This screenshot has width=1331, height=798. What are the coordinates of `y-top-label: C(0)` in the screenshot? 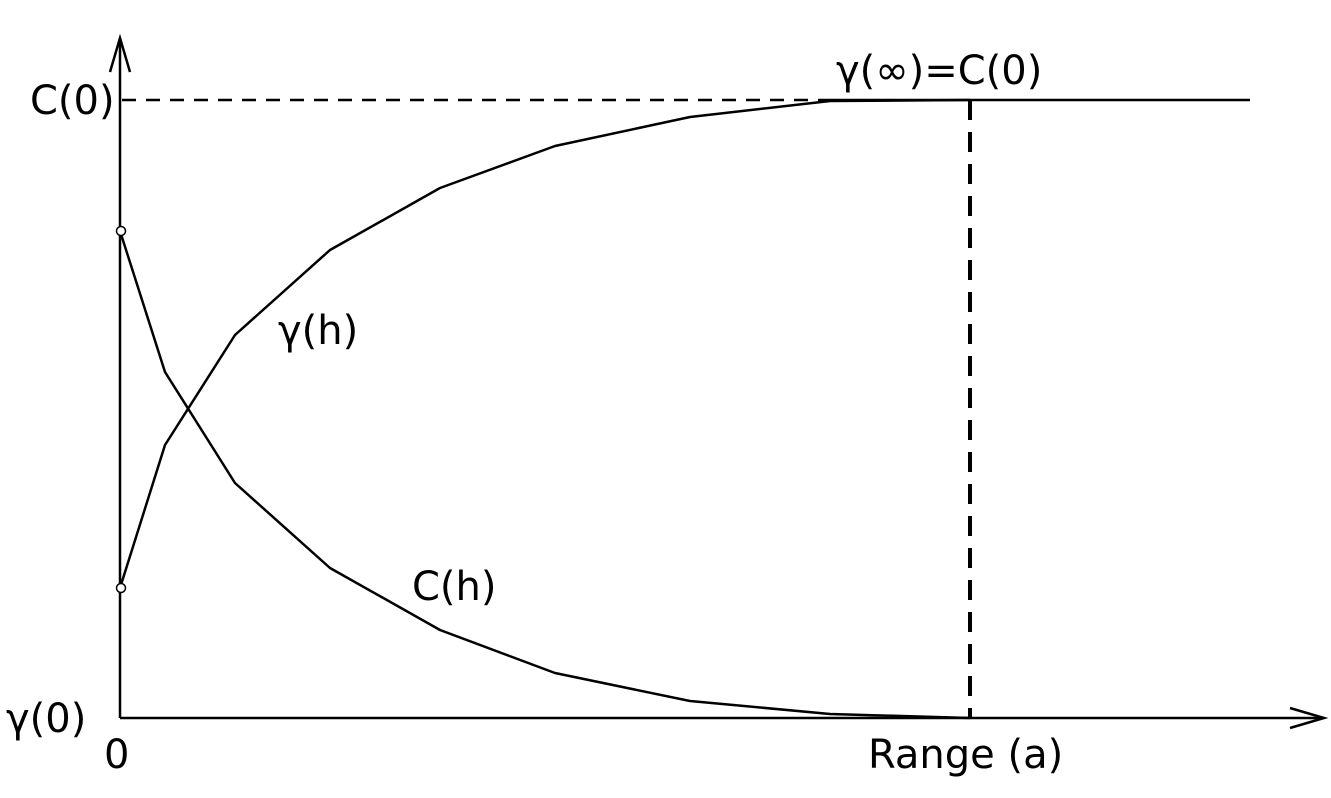 It's located at (72, 101).